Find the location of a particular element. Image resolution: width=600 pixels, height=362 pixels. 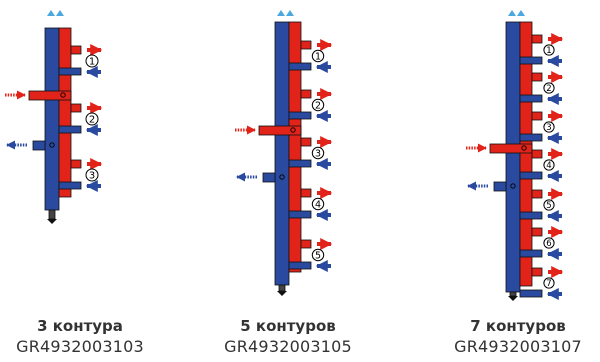

variant-3-code: GR4932003103 is located at coordinates (80, 346).